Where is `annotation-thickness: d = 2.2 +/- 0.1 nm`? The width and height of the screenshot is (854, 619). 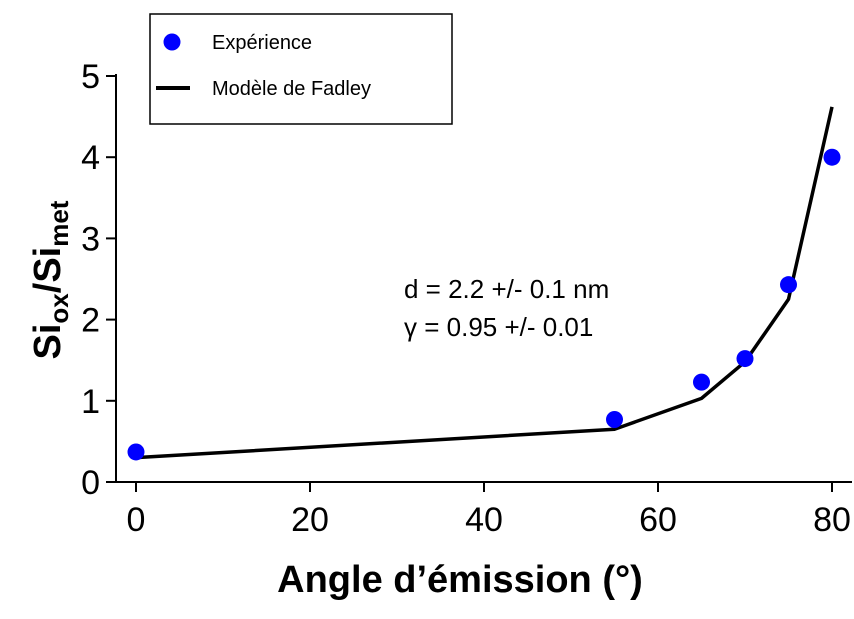 annotation-thickness: d = 2.2 +/- 0.1 nm is located at coordinates (506, 289).